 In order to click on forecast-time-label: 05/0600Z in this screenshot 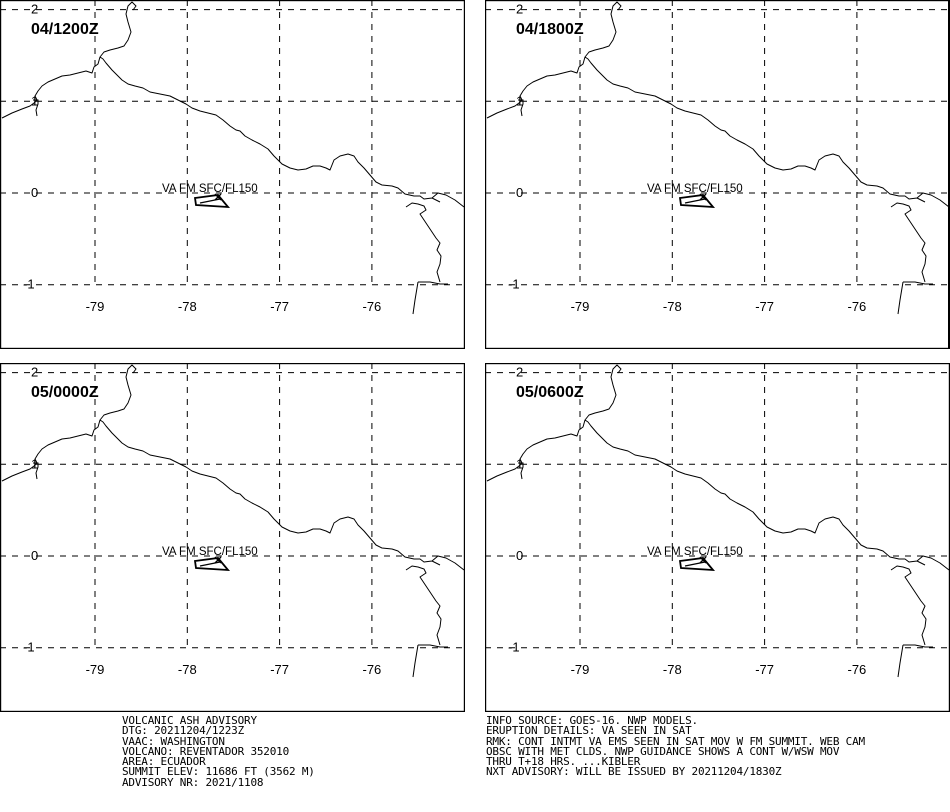, I will do `click(550, 392)`.